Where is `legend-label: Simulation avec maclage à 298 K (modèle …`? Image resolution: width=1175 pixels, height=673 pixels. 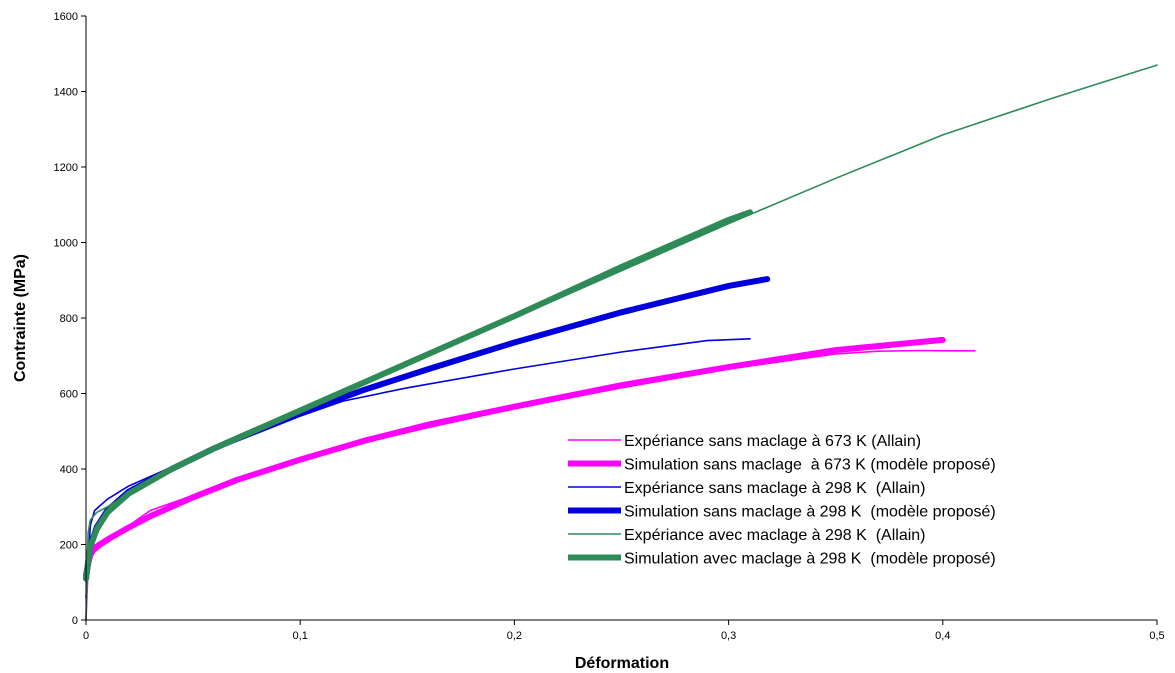
legend-label: Simulation avec maclage à 298 K (modèle … is located at coordinates (810, 559).